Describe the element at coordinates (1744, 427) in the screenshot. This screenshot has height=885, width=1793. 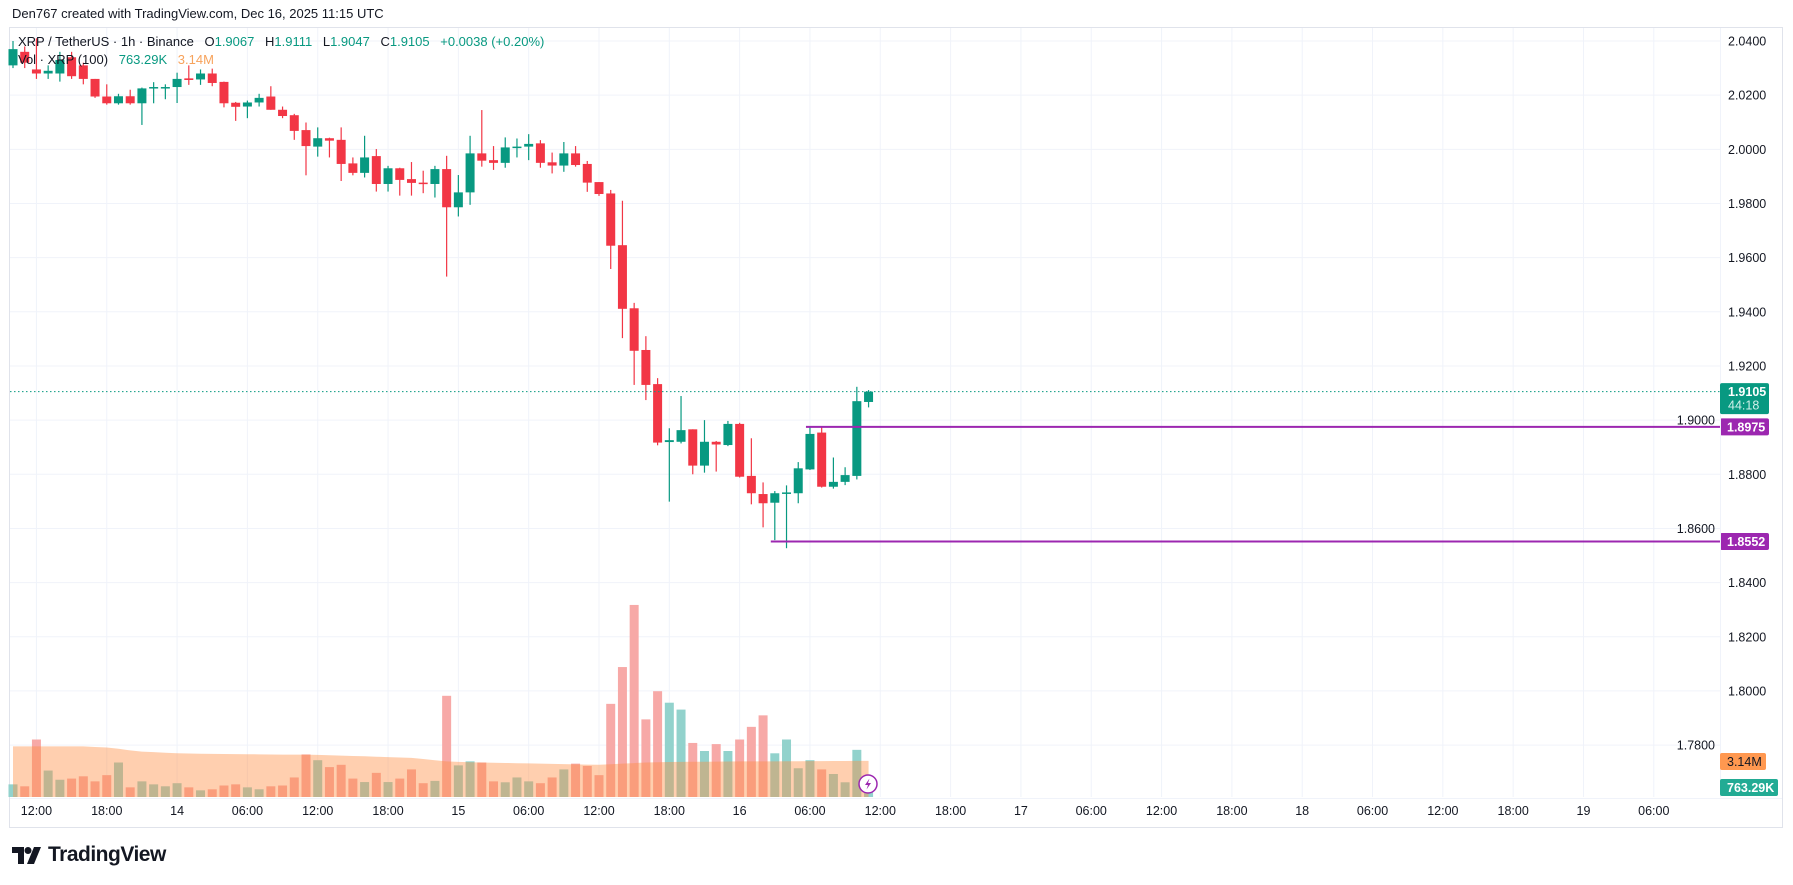
I see `horizontal-line-price-badge` at that location.